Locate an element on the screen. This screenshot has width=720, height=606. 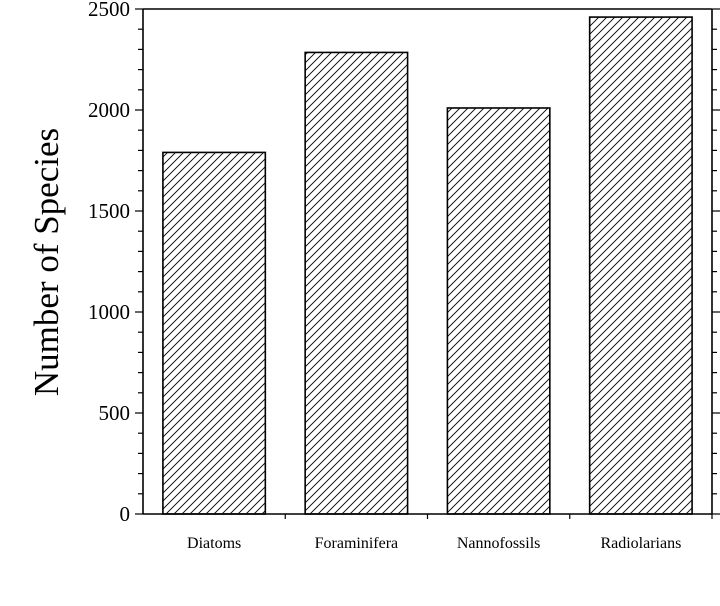
x-tick-label-foraminifera: Foraminifera is located at coordinates (357, 543).